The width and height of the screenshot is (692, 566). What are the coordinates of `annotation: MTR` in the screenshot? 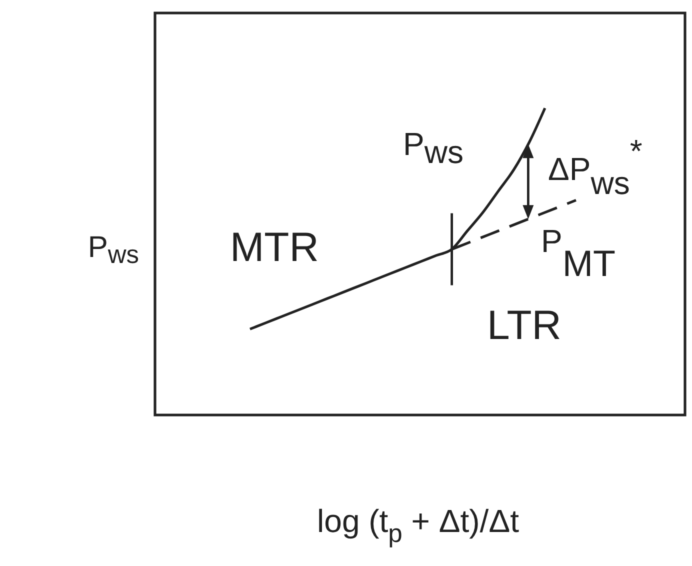 It's located at (274, 247).